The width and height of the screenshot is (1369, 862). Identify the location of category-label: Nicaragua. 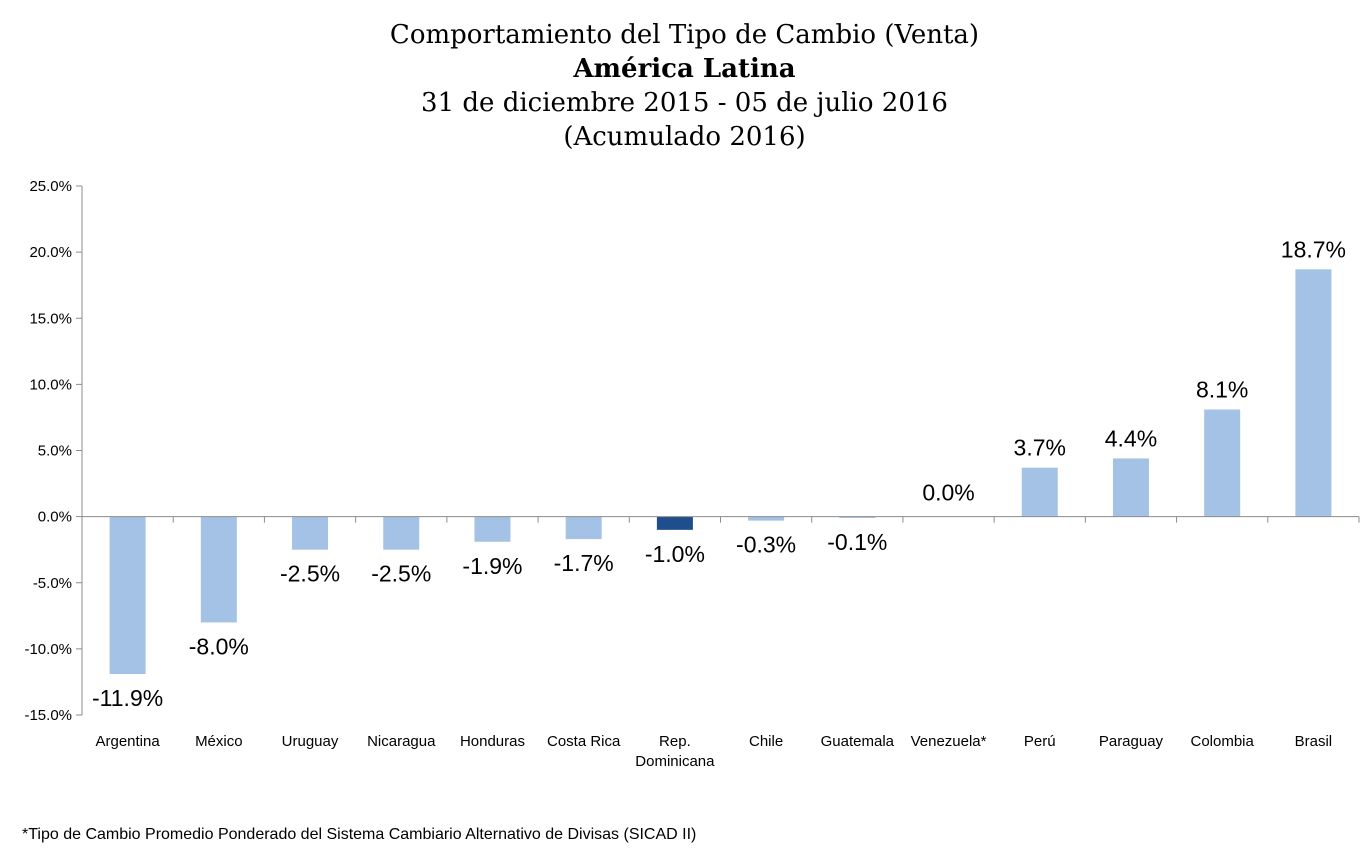
(401, 741).